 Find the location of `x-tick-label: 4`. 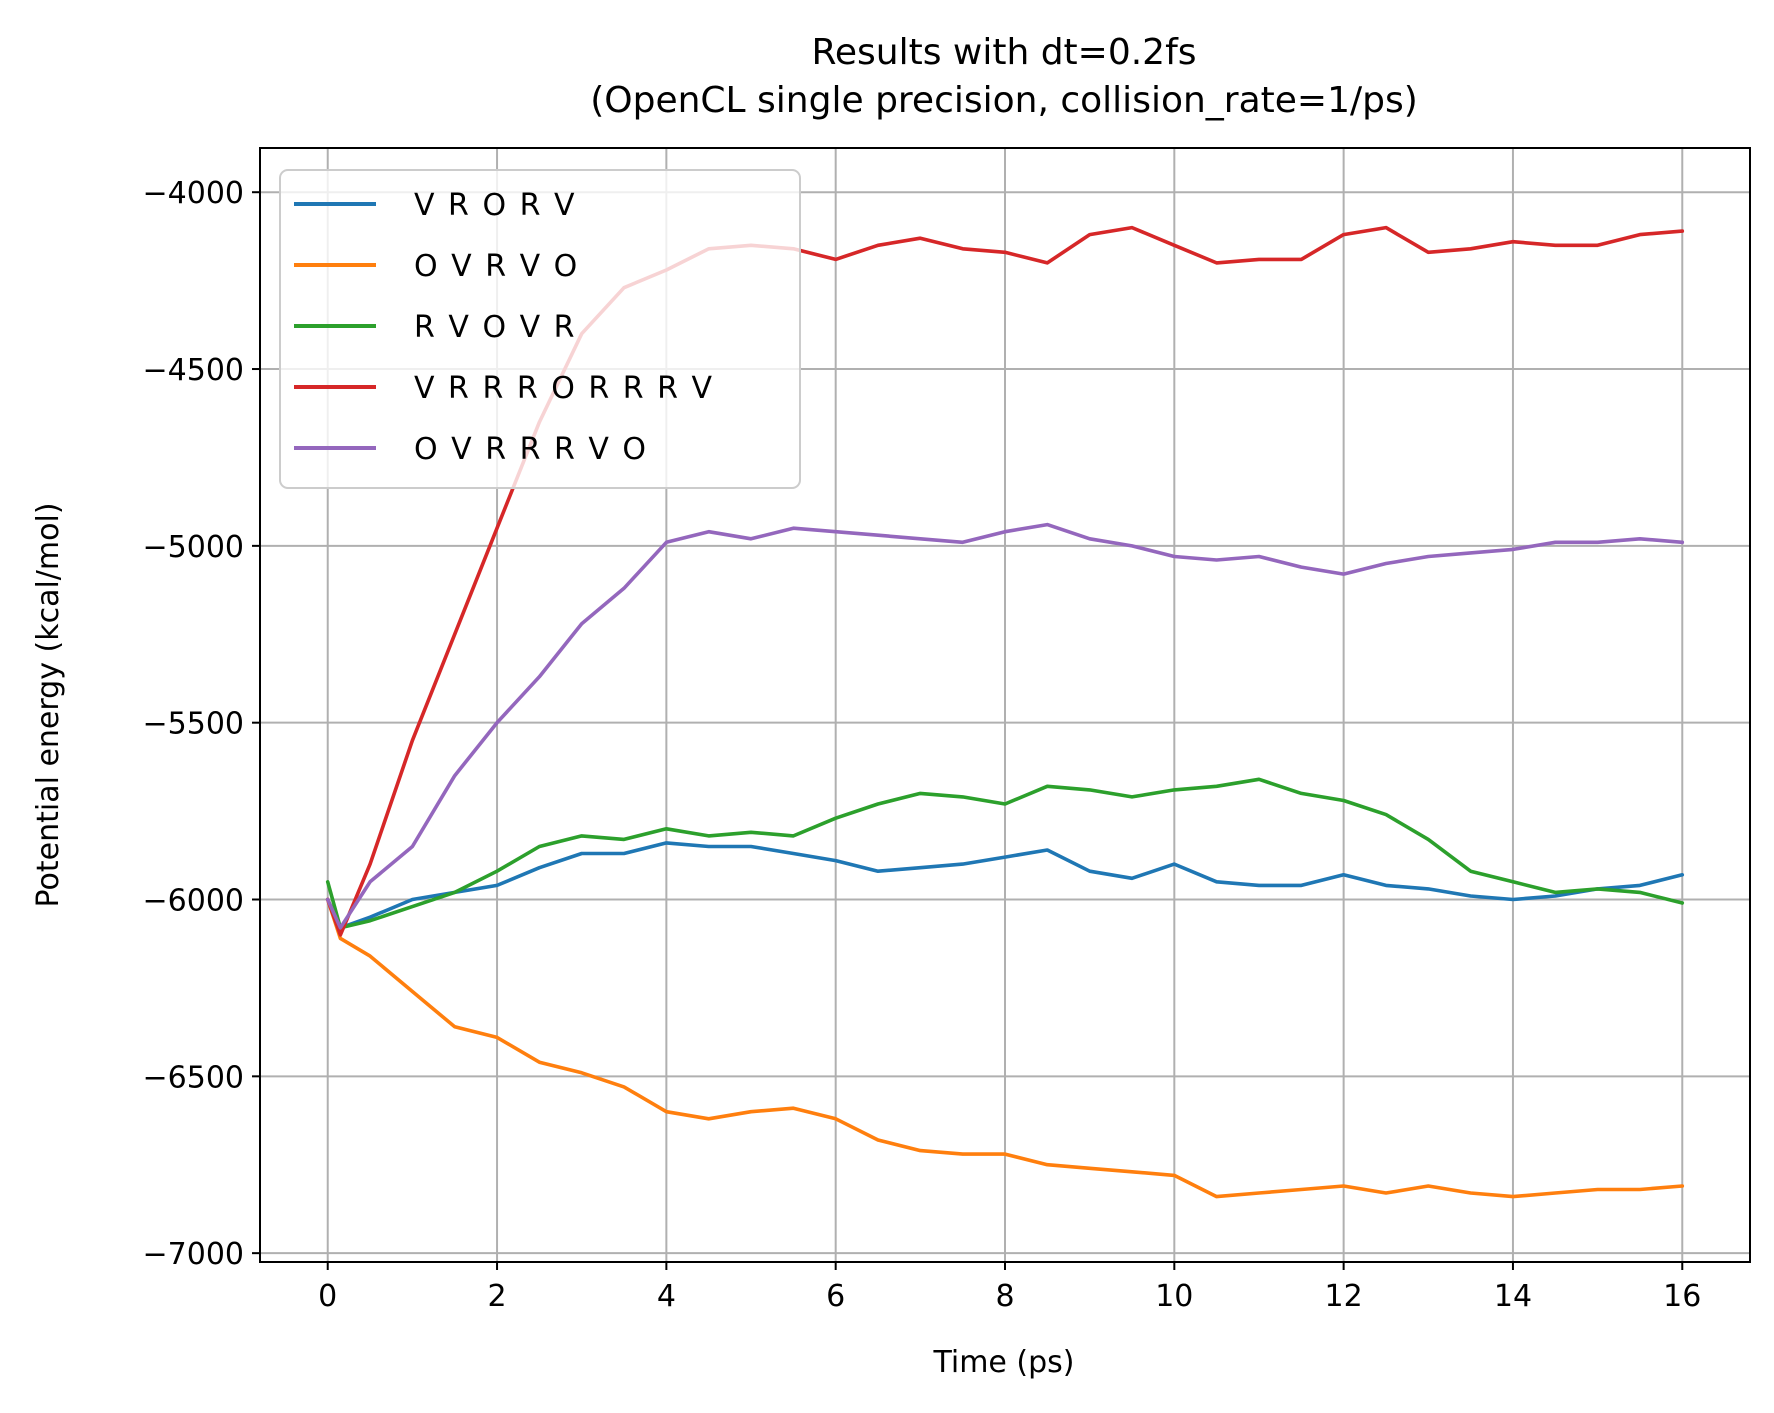

x-tick-label: 4 is located at coordinates (666, 1296).